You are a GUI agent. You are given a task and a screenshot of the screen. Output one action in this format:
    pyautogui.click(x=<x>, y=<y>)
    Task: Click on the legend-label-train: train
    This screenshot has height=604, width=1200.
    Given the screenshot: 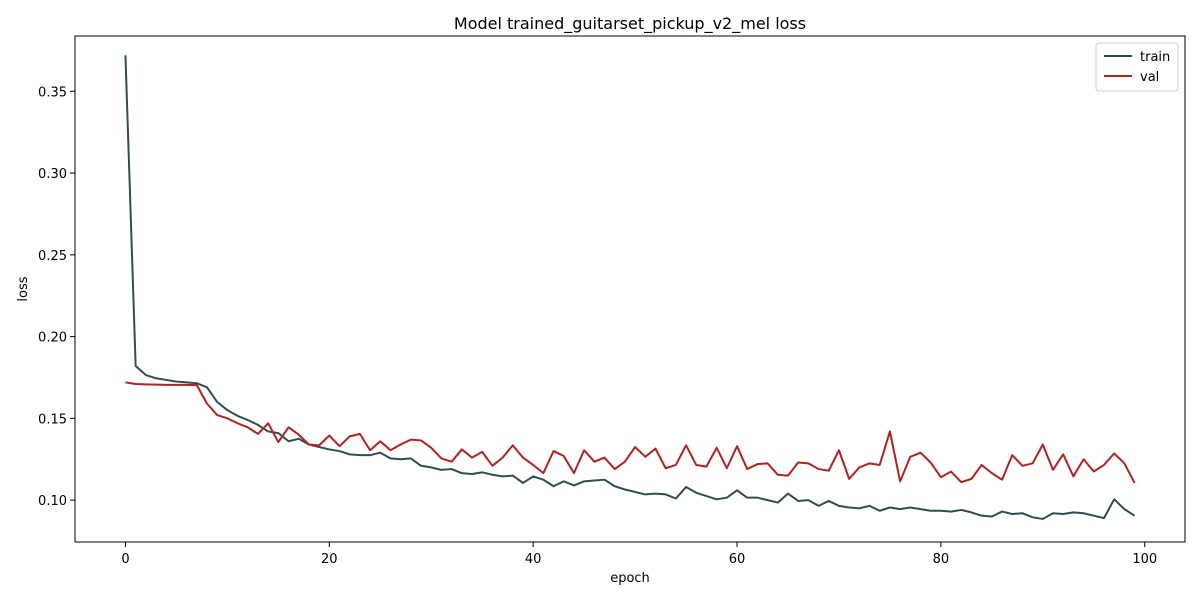 What is the action you would take?
    pyautogui.click(x=1155, y=57)
    